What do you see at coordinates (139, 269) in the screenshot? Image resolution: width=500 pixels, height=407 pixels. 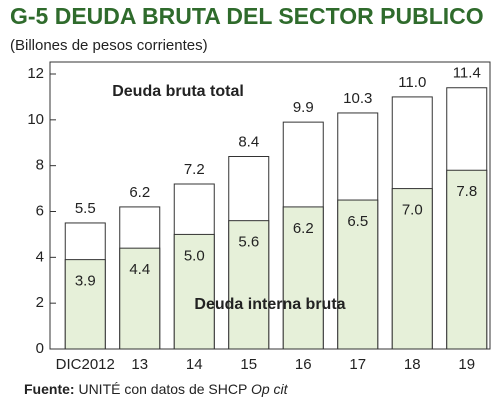 I see `value-label: 4.4` at bounding box center [139, 269].